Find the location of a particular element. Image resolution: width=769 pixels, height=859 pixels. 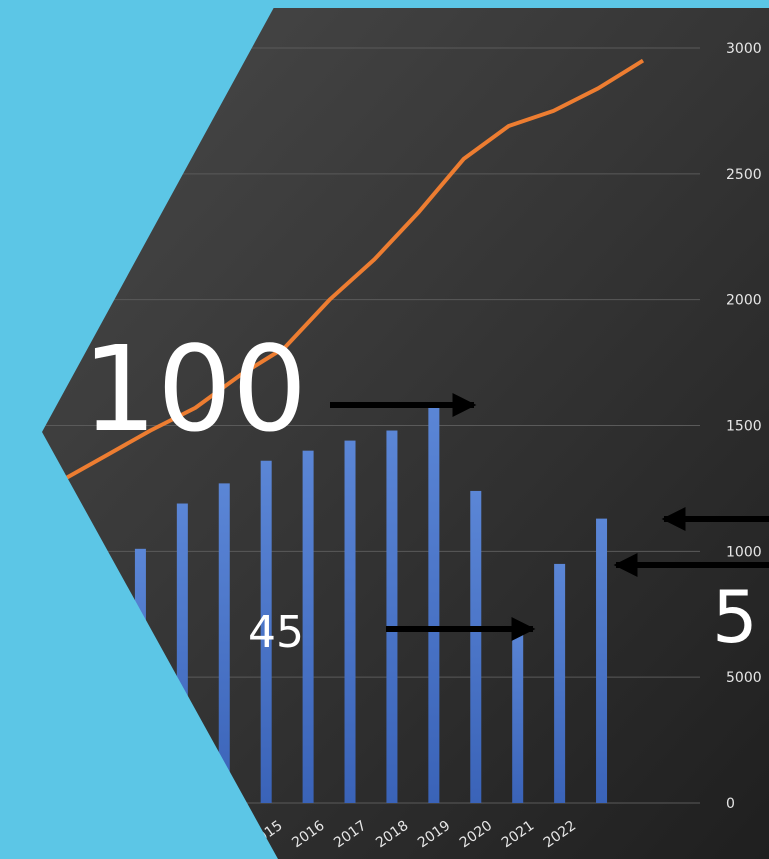

y-tick-label: 5000 is located at coordinates (744, 678).